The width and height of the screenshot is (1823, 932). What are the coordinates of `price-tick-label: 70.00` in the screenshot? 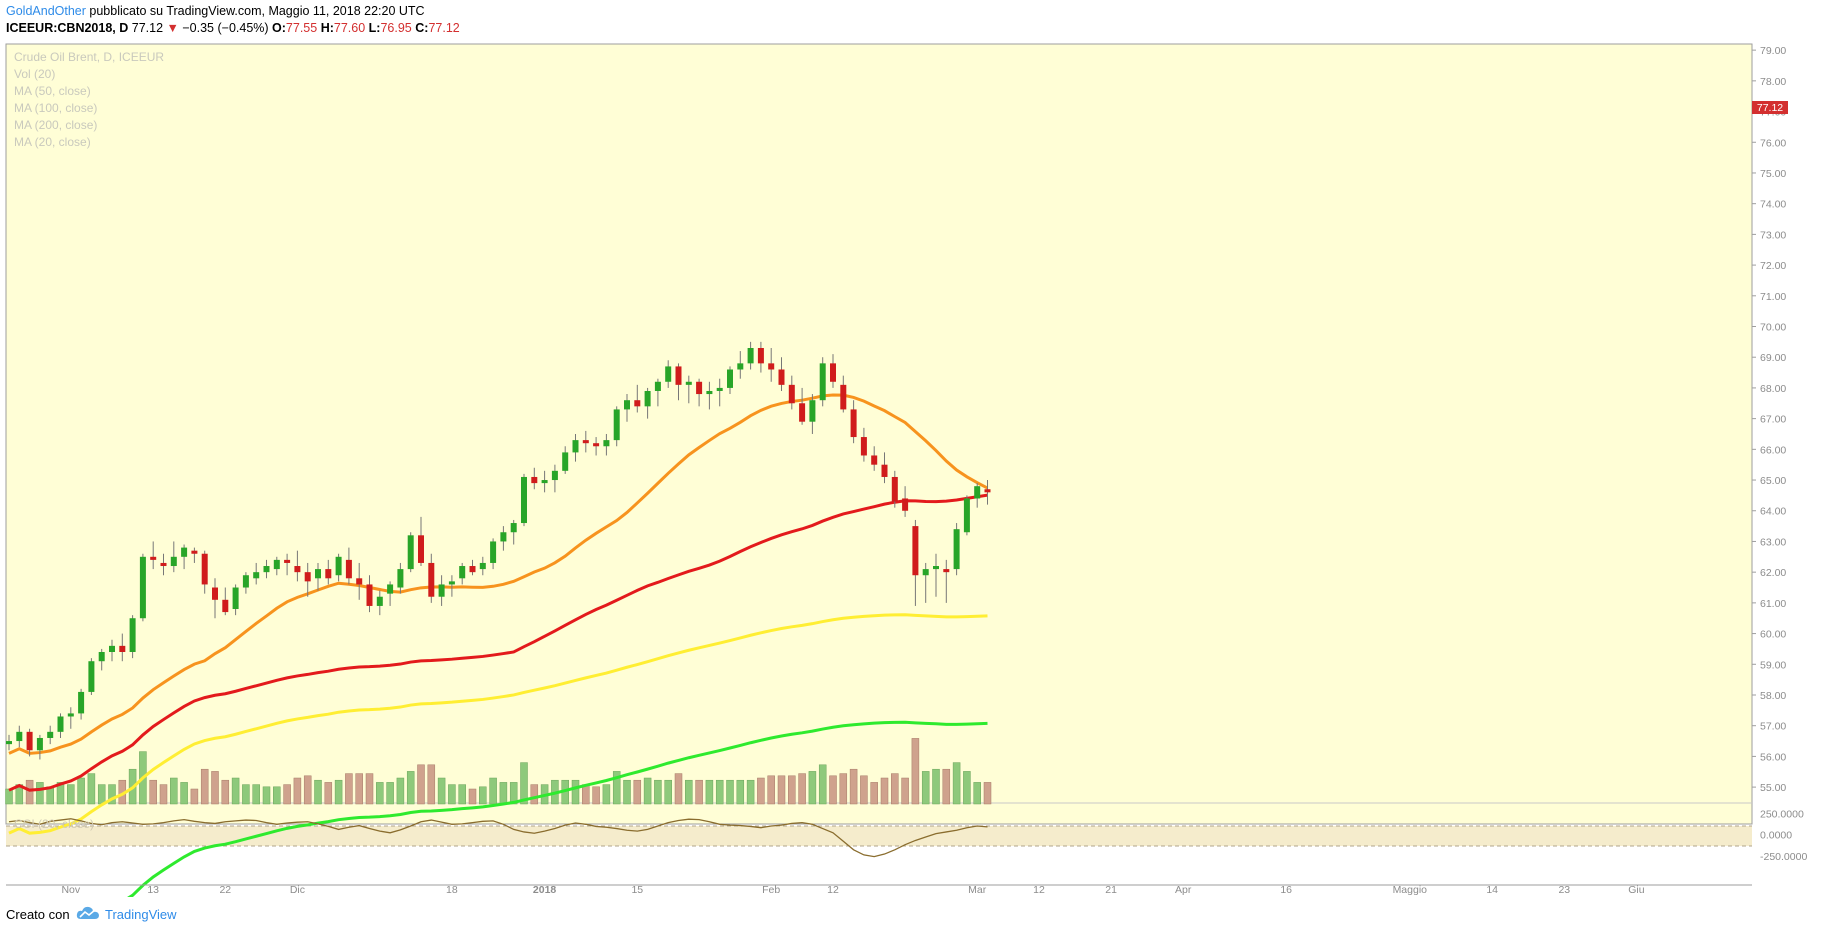 It's located at (1773, 328).